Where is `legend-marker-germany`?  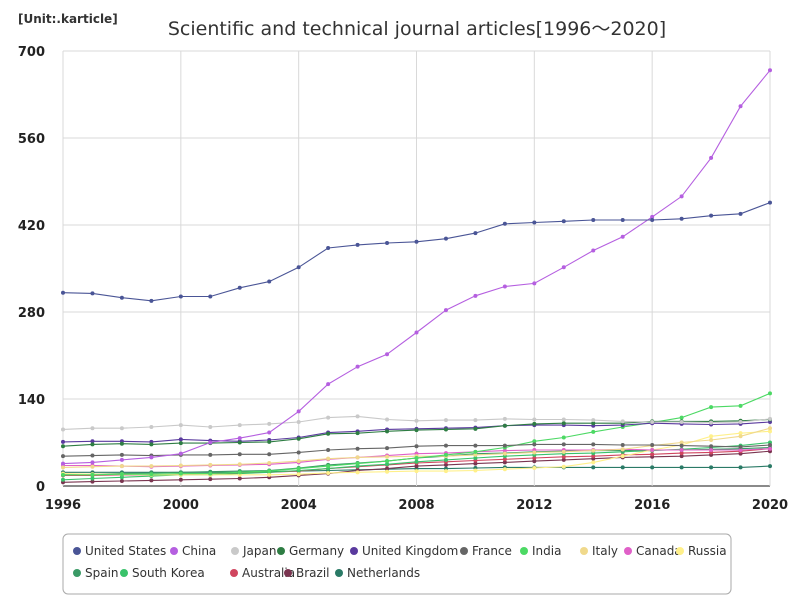 legend-marker-germany is located at coordinates (281, 551).